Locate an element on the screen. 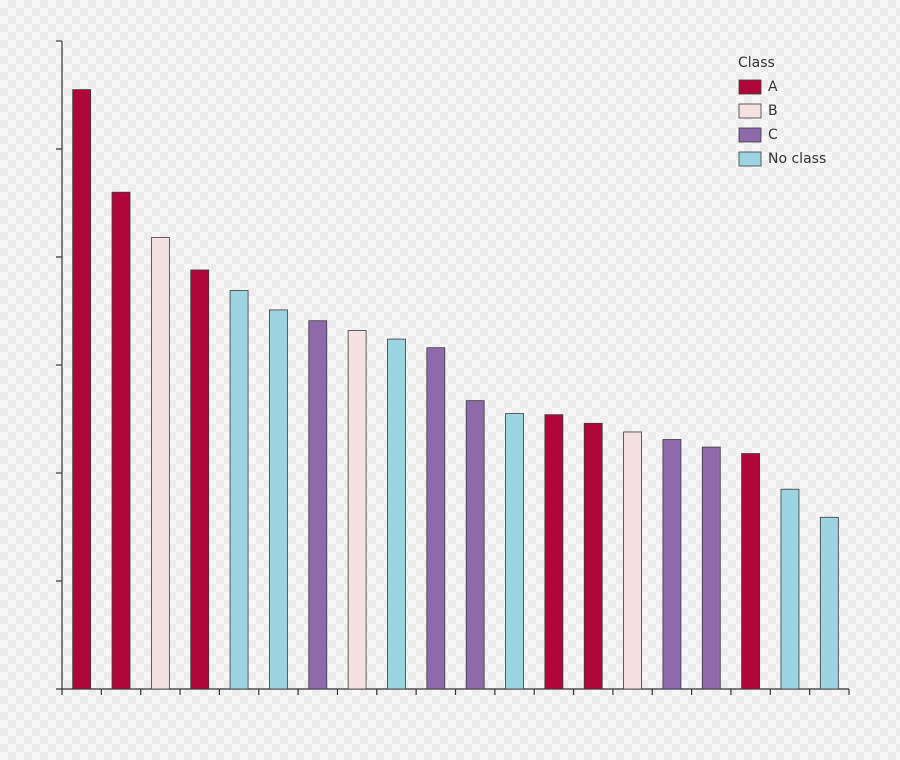  legend-label: A is located at coordinates (773, 87).